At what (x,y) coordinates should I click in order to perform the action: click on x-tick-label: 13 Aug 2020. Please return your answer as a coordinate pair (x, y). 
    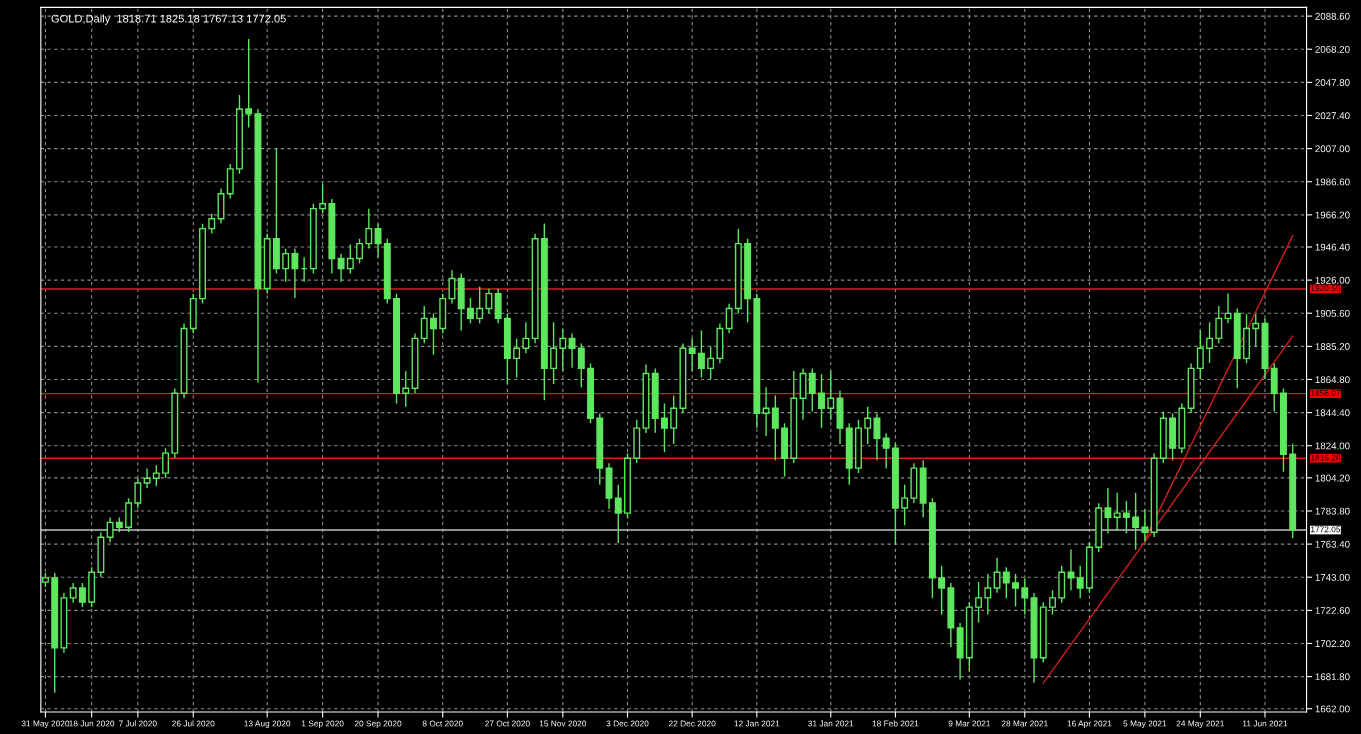
    Looking at the image, I should click on (267, 724).